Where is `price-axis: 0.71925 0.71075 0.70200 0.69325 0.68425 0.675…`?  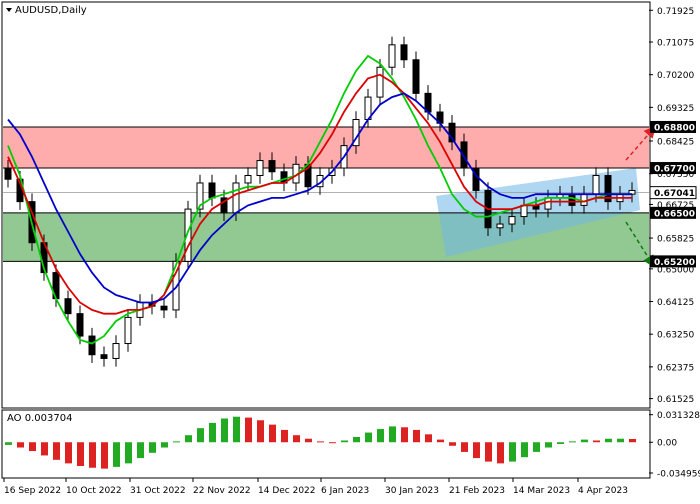
price-axis: 0.71925 0.71075 0.70200 0.69325 0.68425 0.675… is located at coordinates (673, 206).